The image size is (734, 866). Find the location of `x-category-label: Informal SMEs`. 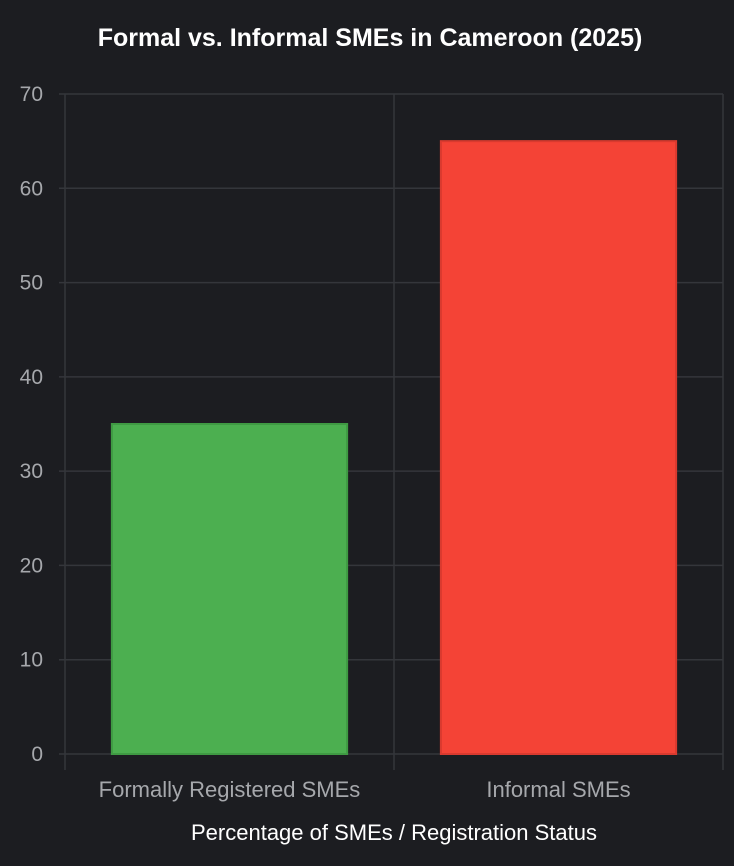

x-category-label: Informal SMEs is located at coordinates (558, 789).